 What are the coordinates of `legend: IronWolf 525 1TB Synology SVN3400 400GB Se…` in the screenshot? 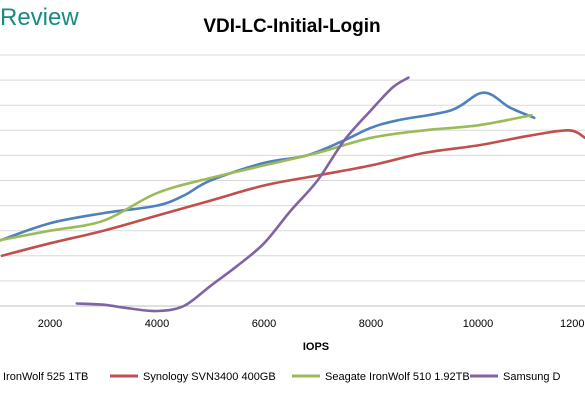 It's located at (282, 377).